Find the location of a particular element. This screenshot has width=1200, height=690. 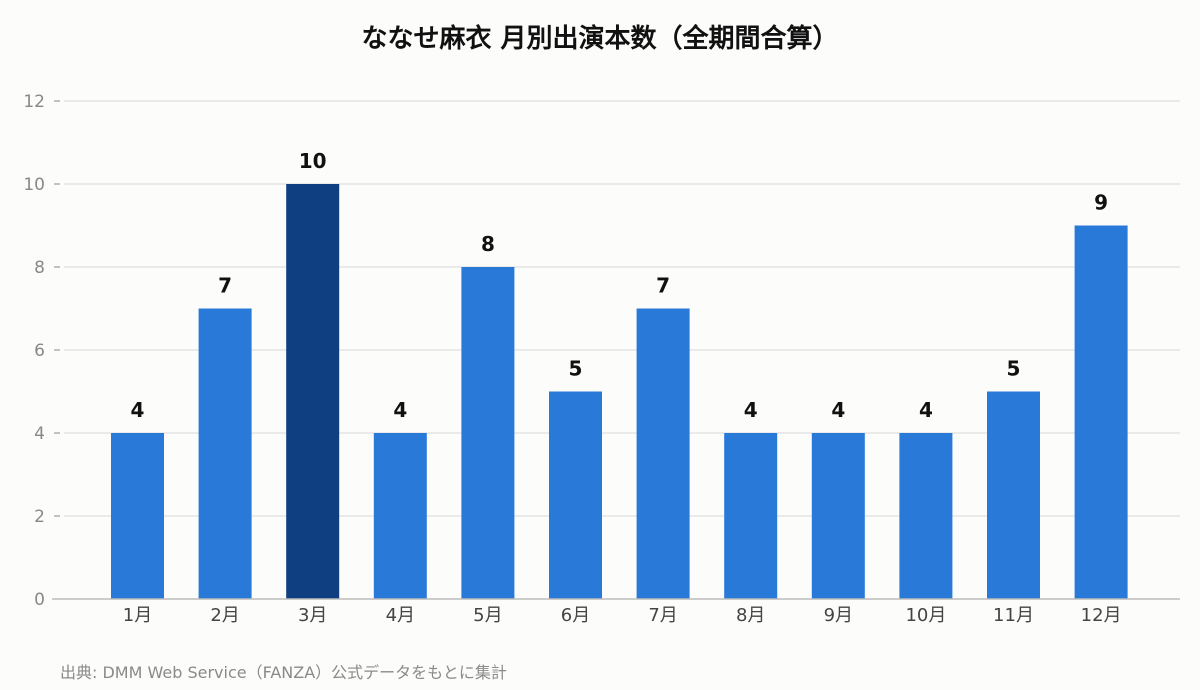

x-tick-label: 4月 is located at coordinates (400, 615).